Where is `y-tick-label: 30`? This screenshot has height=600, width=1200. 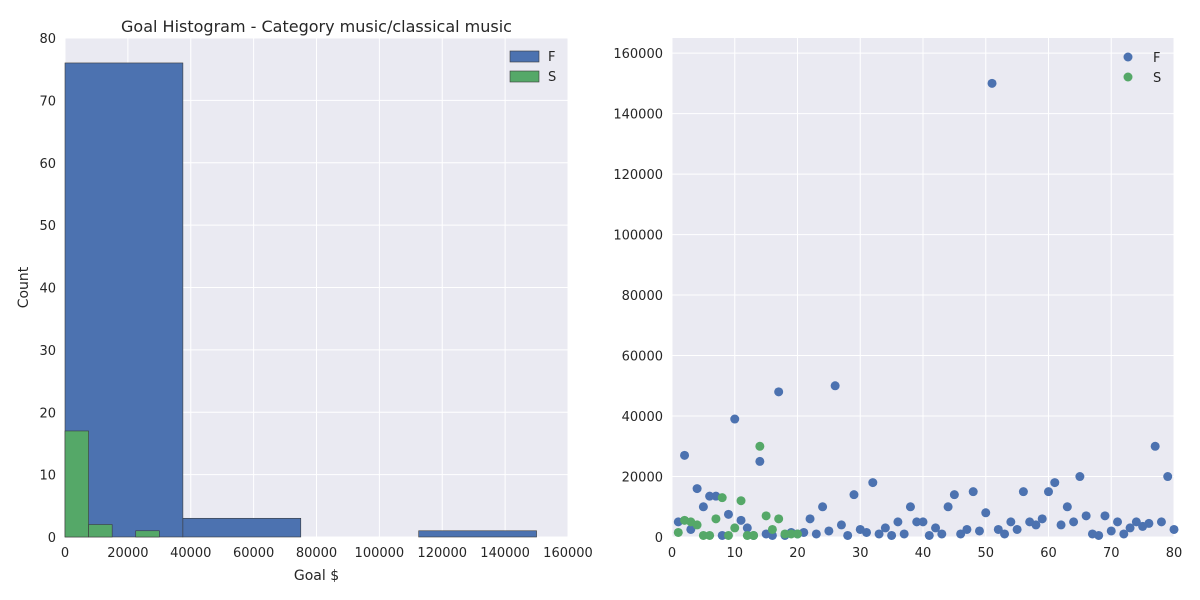 y-tick-label: 30 is located at coordinates (47, 351).